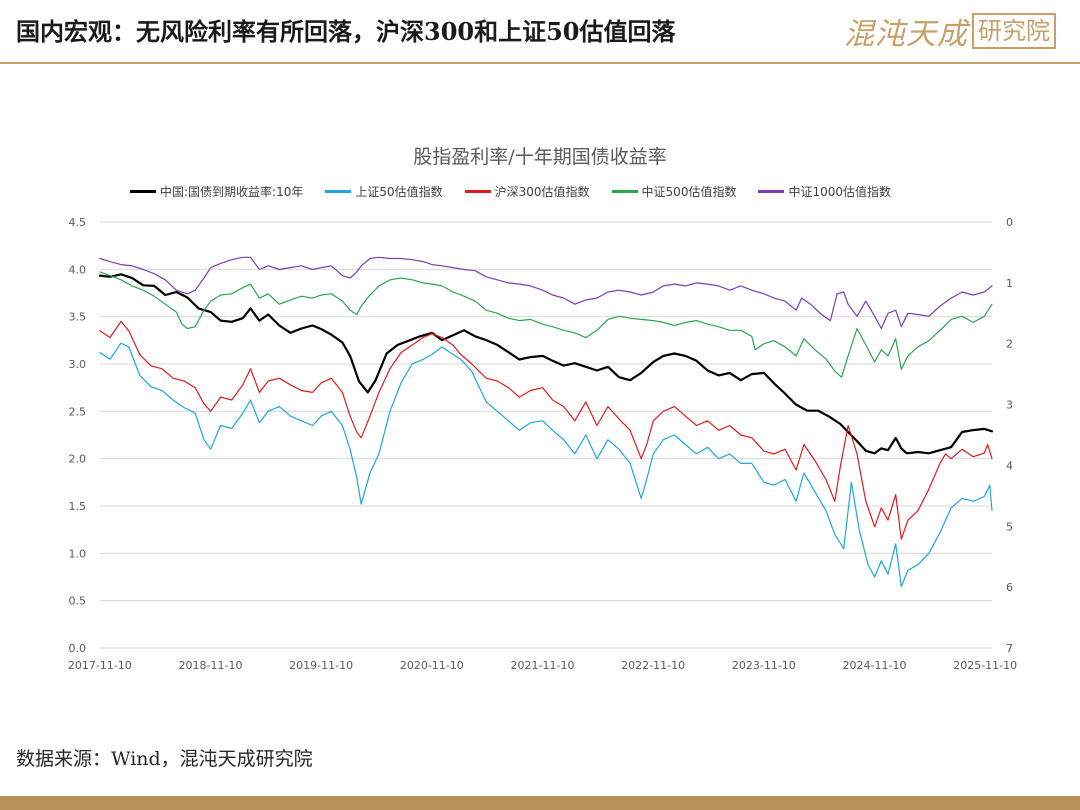 This screenshot has height=810, width=1080. What do you see at coordinates (875, 665) in the screenshot?
I see `x-tick-label: 2024-11-10` at bounding box center [875, 665].